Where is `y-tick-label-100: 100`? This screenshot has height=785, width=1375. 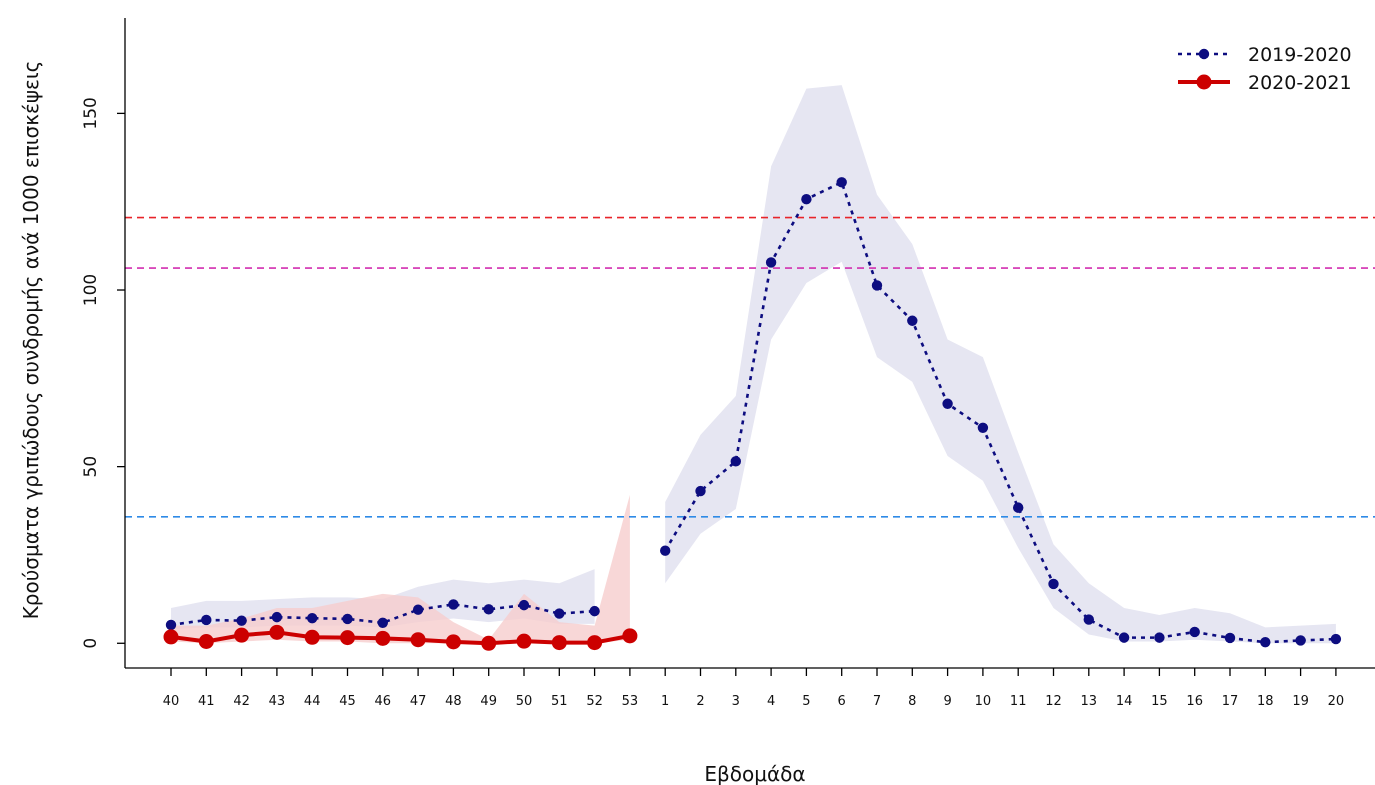 y-tick-label-100: 100 is located at coordinates (91, 290).